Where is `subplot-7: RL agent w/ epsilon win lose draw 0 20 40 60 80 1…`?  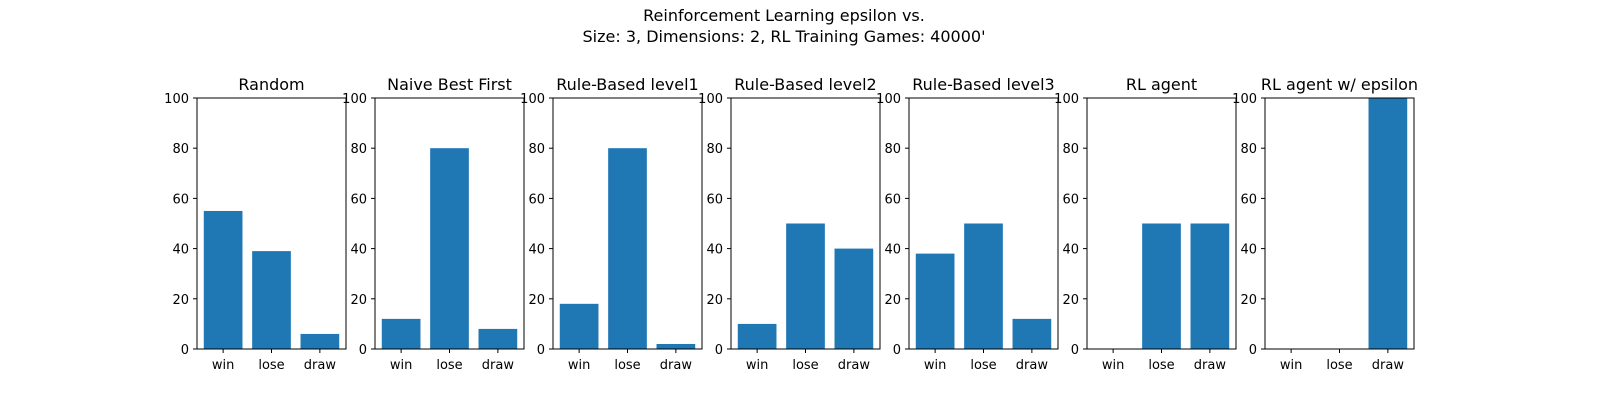
subplot-7: RL agent w/ epsilon win lose draw 0 20 40 60 80 1… is located at coordinates (1325, 224).